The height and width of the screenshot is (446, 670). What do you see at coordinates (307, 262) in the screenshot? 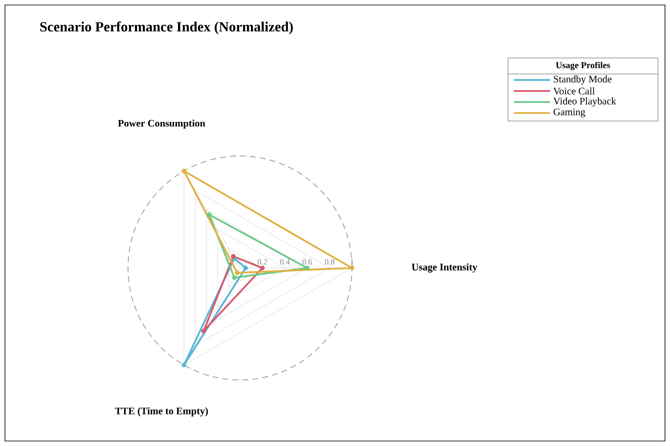
I see `y-tick-label: 0.6` at bounding box center [307, 262].